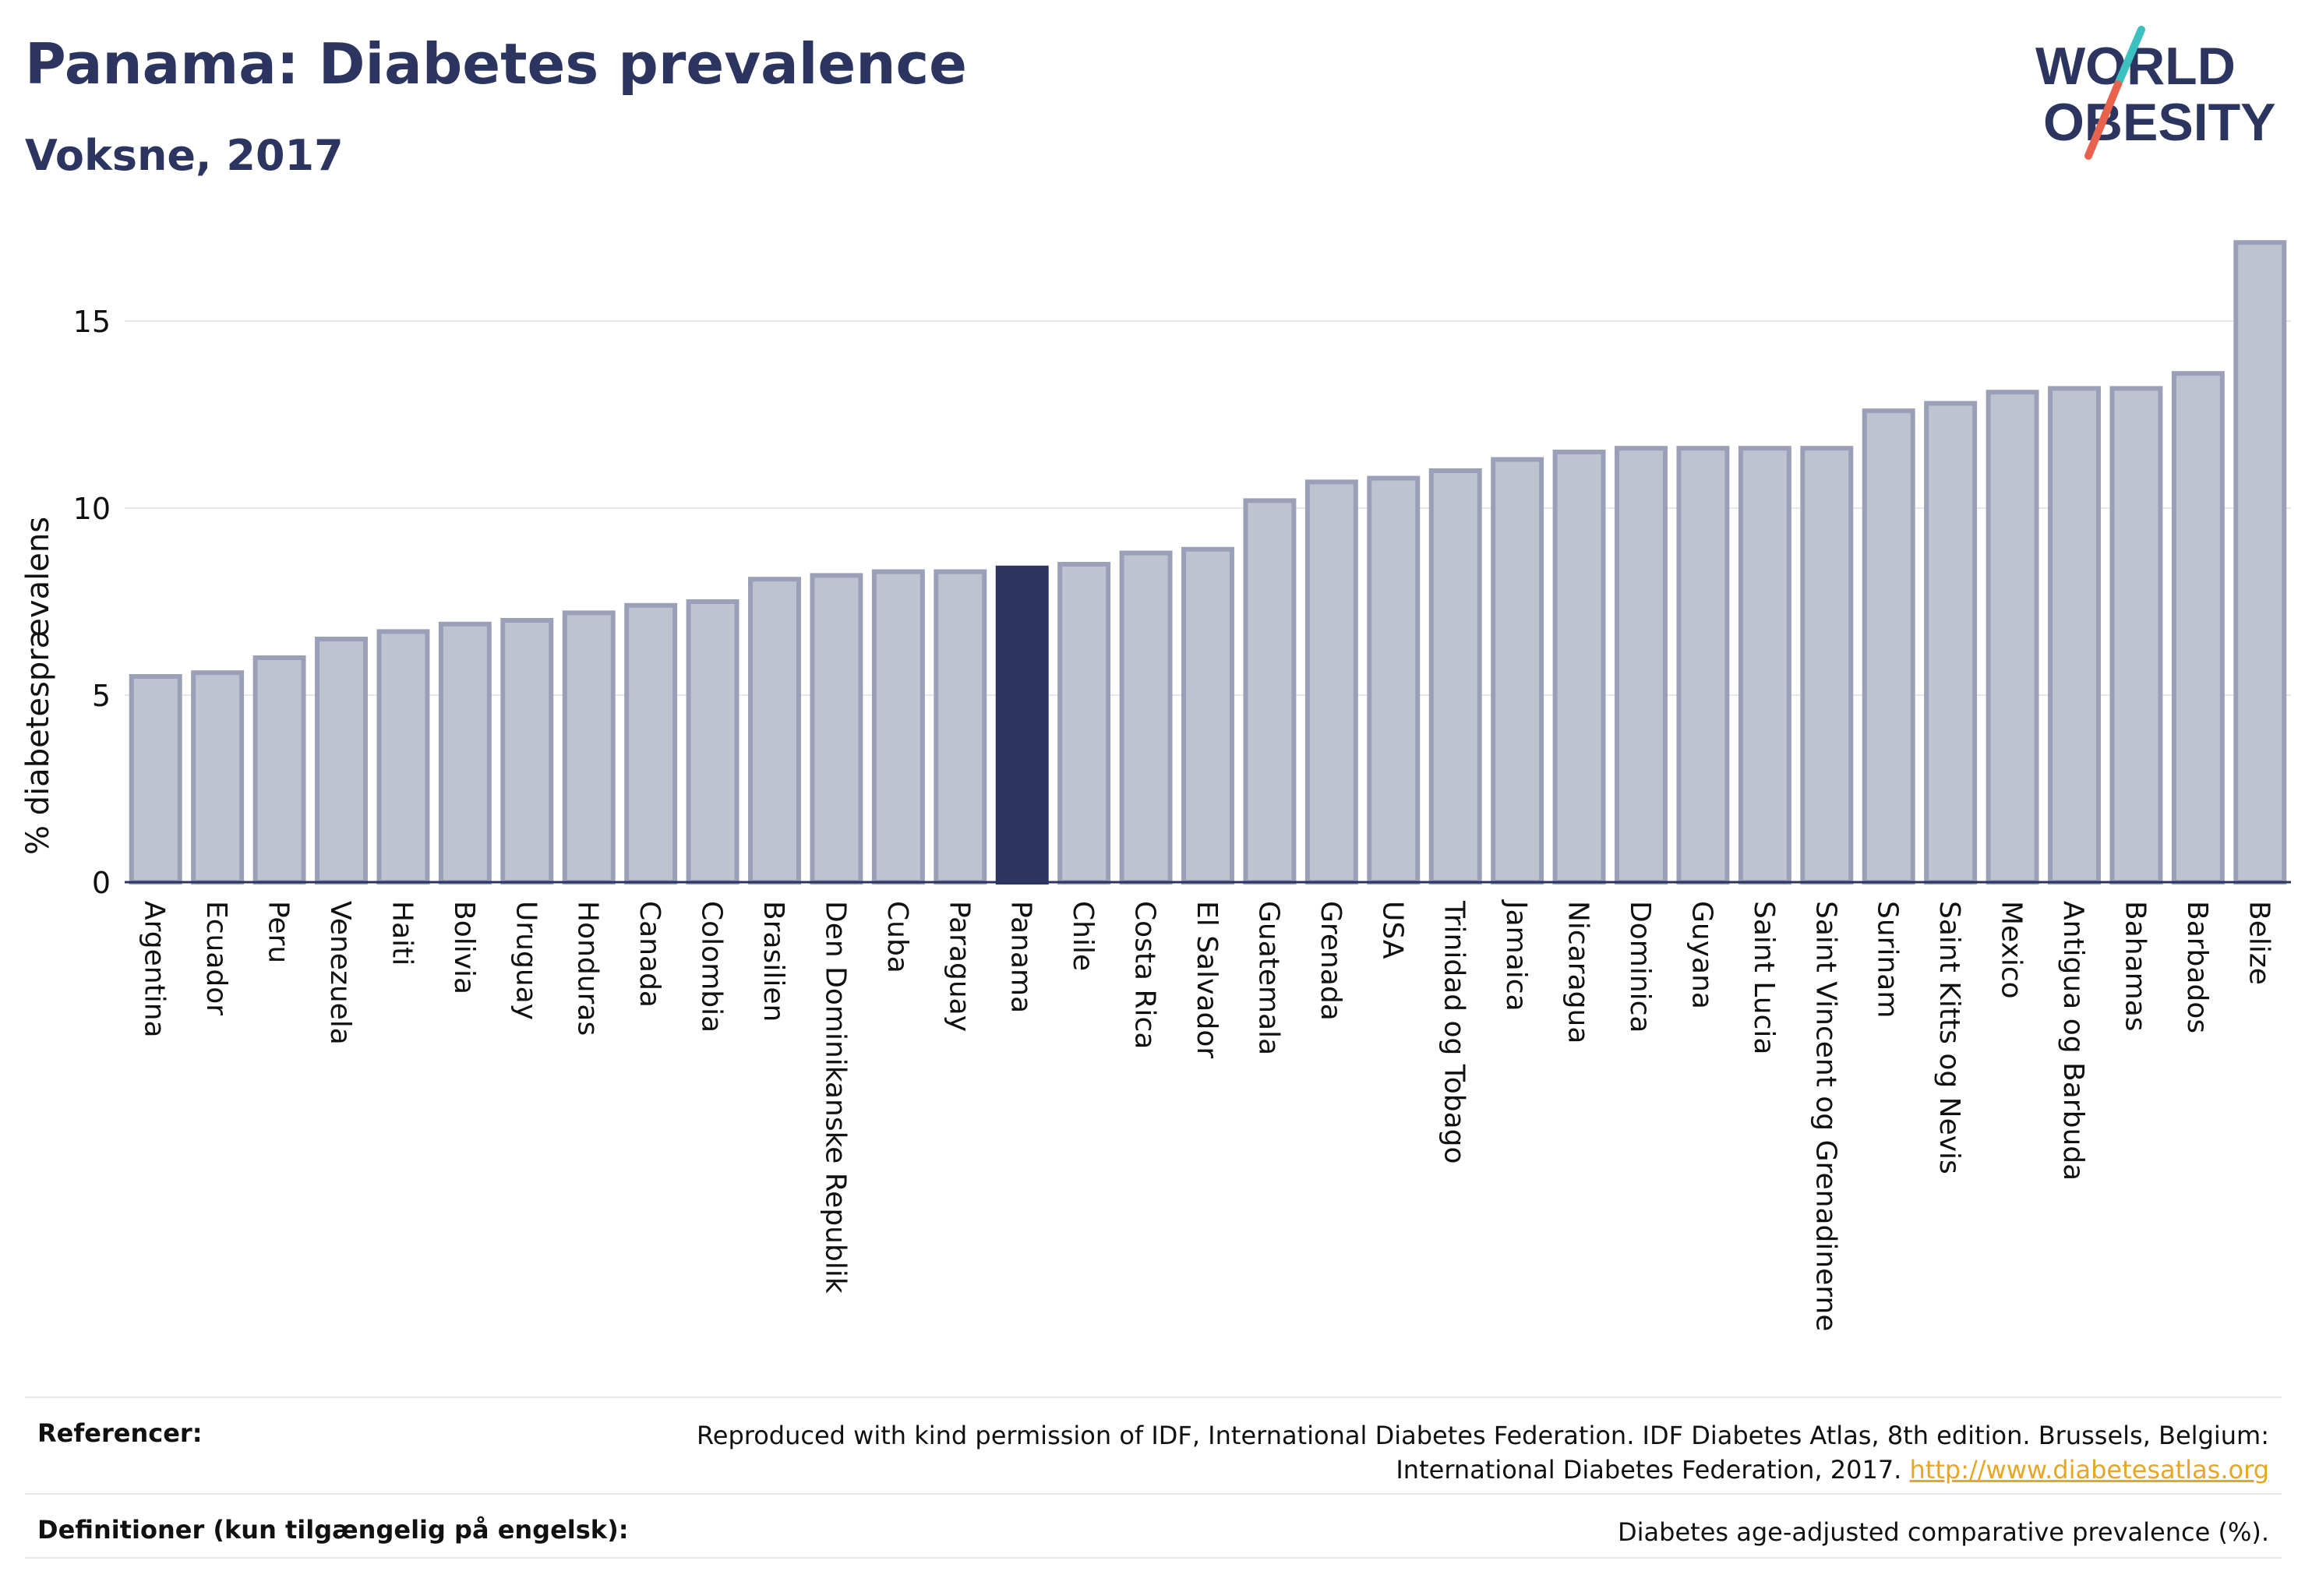 Image resolution: width=2305 pixels, height=1596 pixels. I want to click on chart-subtitle: Voksne, 2017, so click(184, 155).